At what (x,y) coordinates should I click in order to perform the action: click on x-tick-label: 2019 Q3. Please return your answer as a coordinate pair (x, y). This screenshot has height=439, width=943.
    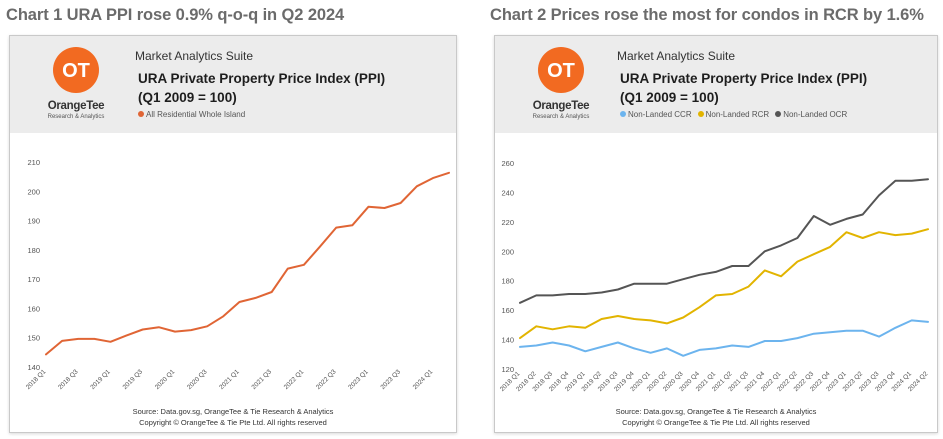
    Looking at the image, I should click on (133, 379).